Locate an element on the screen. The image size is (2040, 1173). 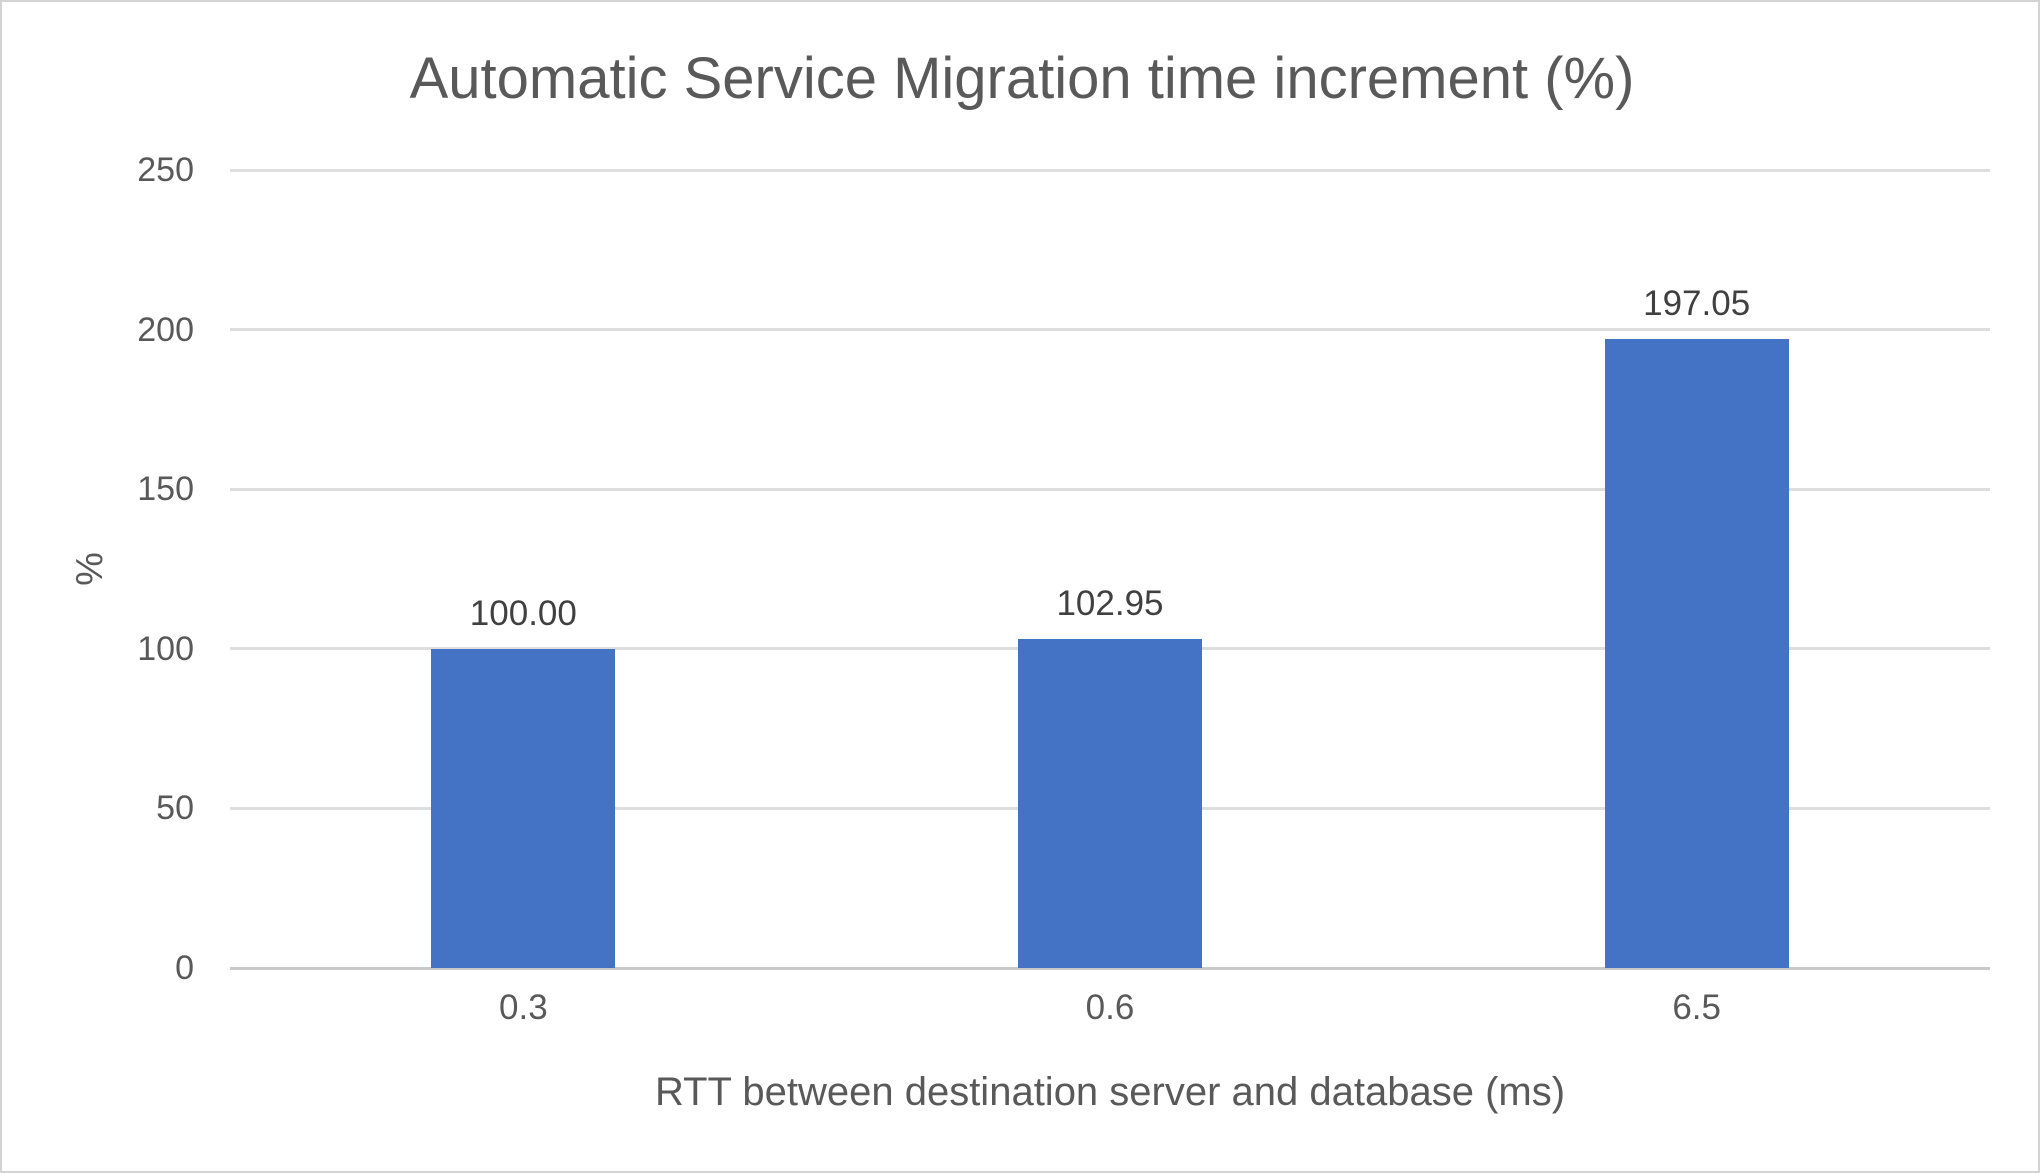
bar-value-label: 102.95 is located at coordinates (1110, 604).